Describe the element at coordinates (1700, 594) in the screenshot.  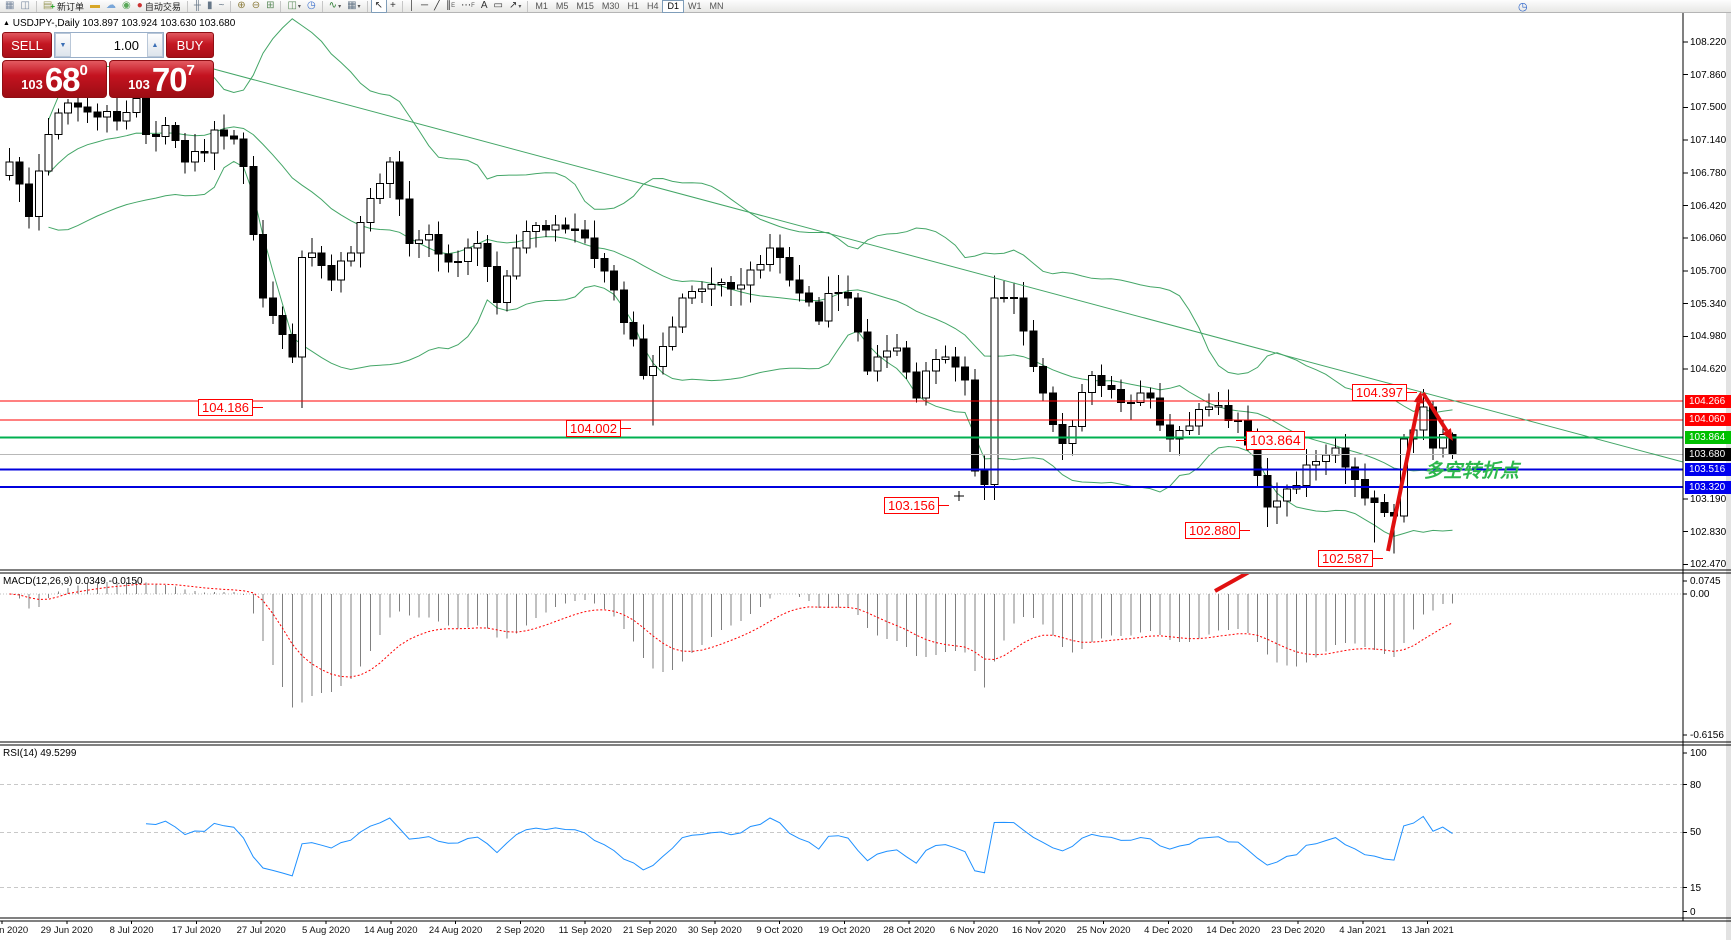
I see `macd-axis-label: 0.00` at that location.